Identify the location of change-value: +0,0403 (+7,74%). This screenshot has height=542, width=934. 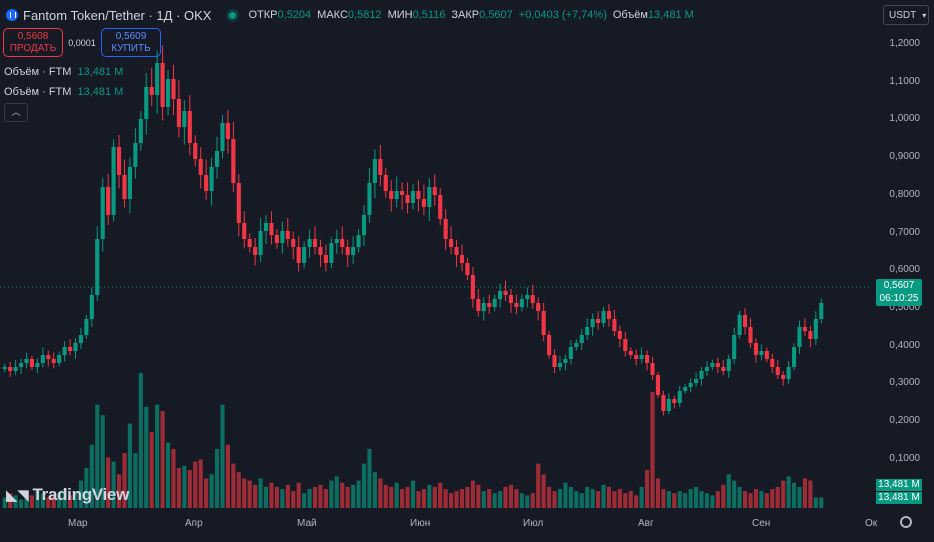
(562, 15).